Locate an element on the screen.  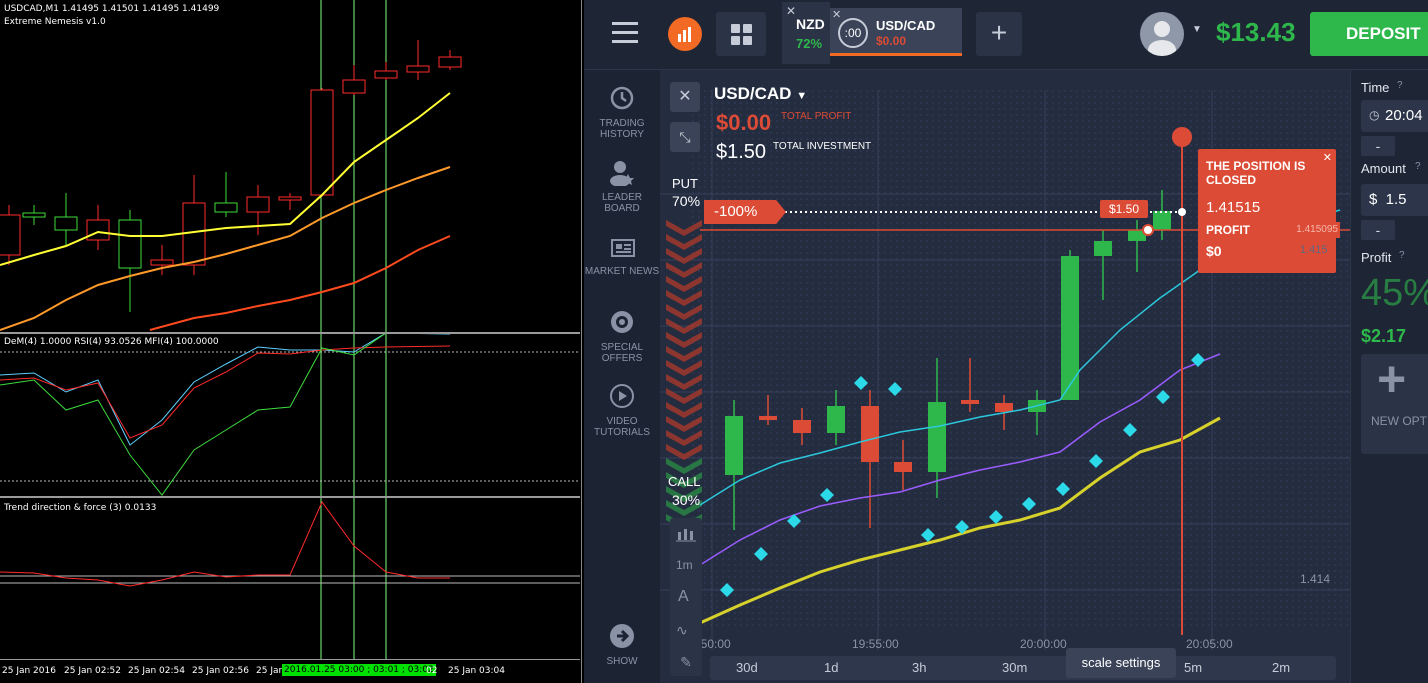
timeframe-30m: 30m is located at coordinates (1015, 667).